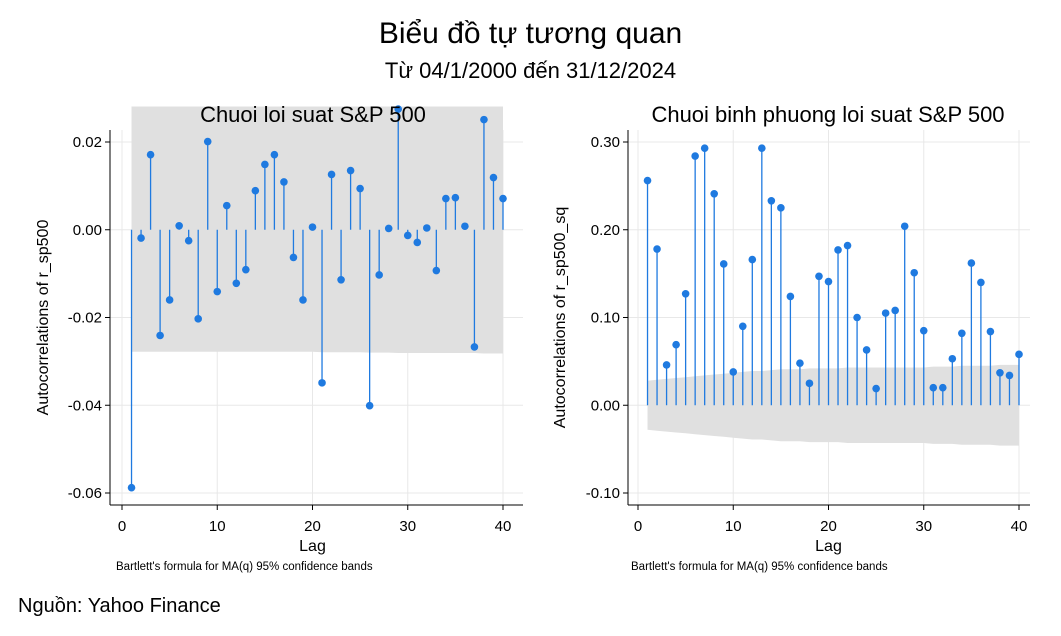 The height and width of the screenshot is (636, 1061). What do you see at coordinates (827, 114) in the screenshot?
I see `panel-title: Chuoi binh phuong loi suat S&P 500` at bounding box center [827, 114].